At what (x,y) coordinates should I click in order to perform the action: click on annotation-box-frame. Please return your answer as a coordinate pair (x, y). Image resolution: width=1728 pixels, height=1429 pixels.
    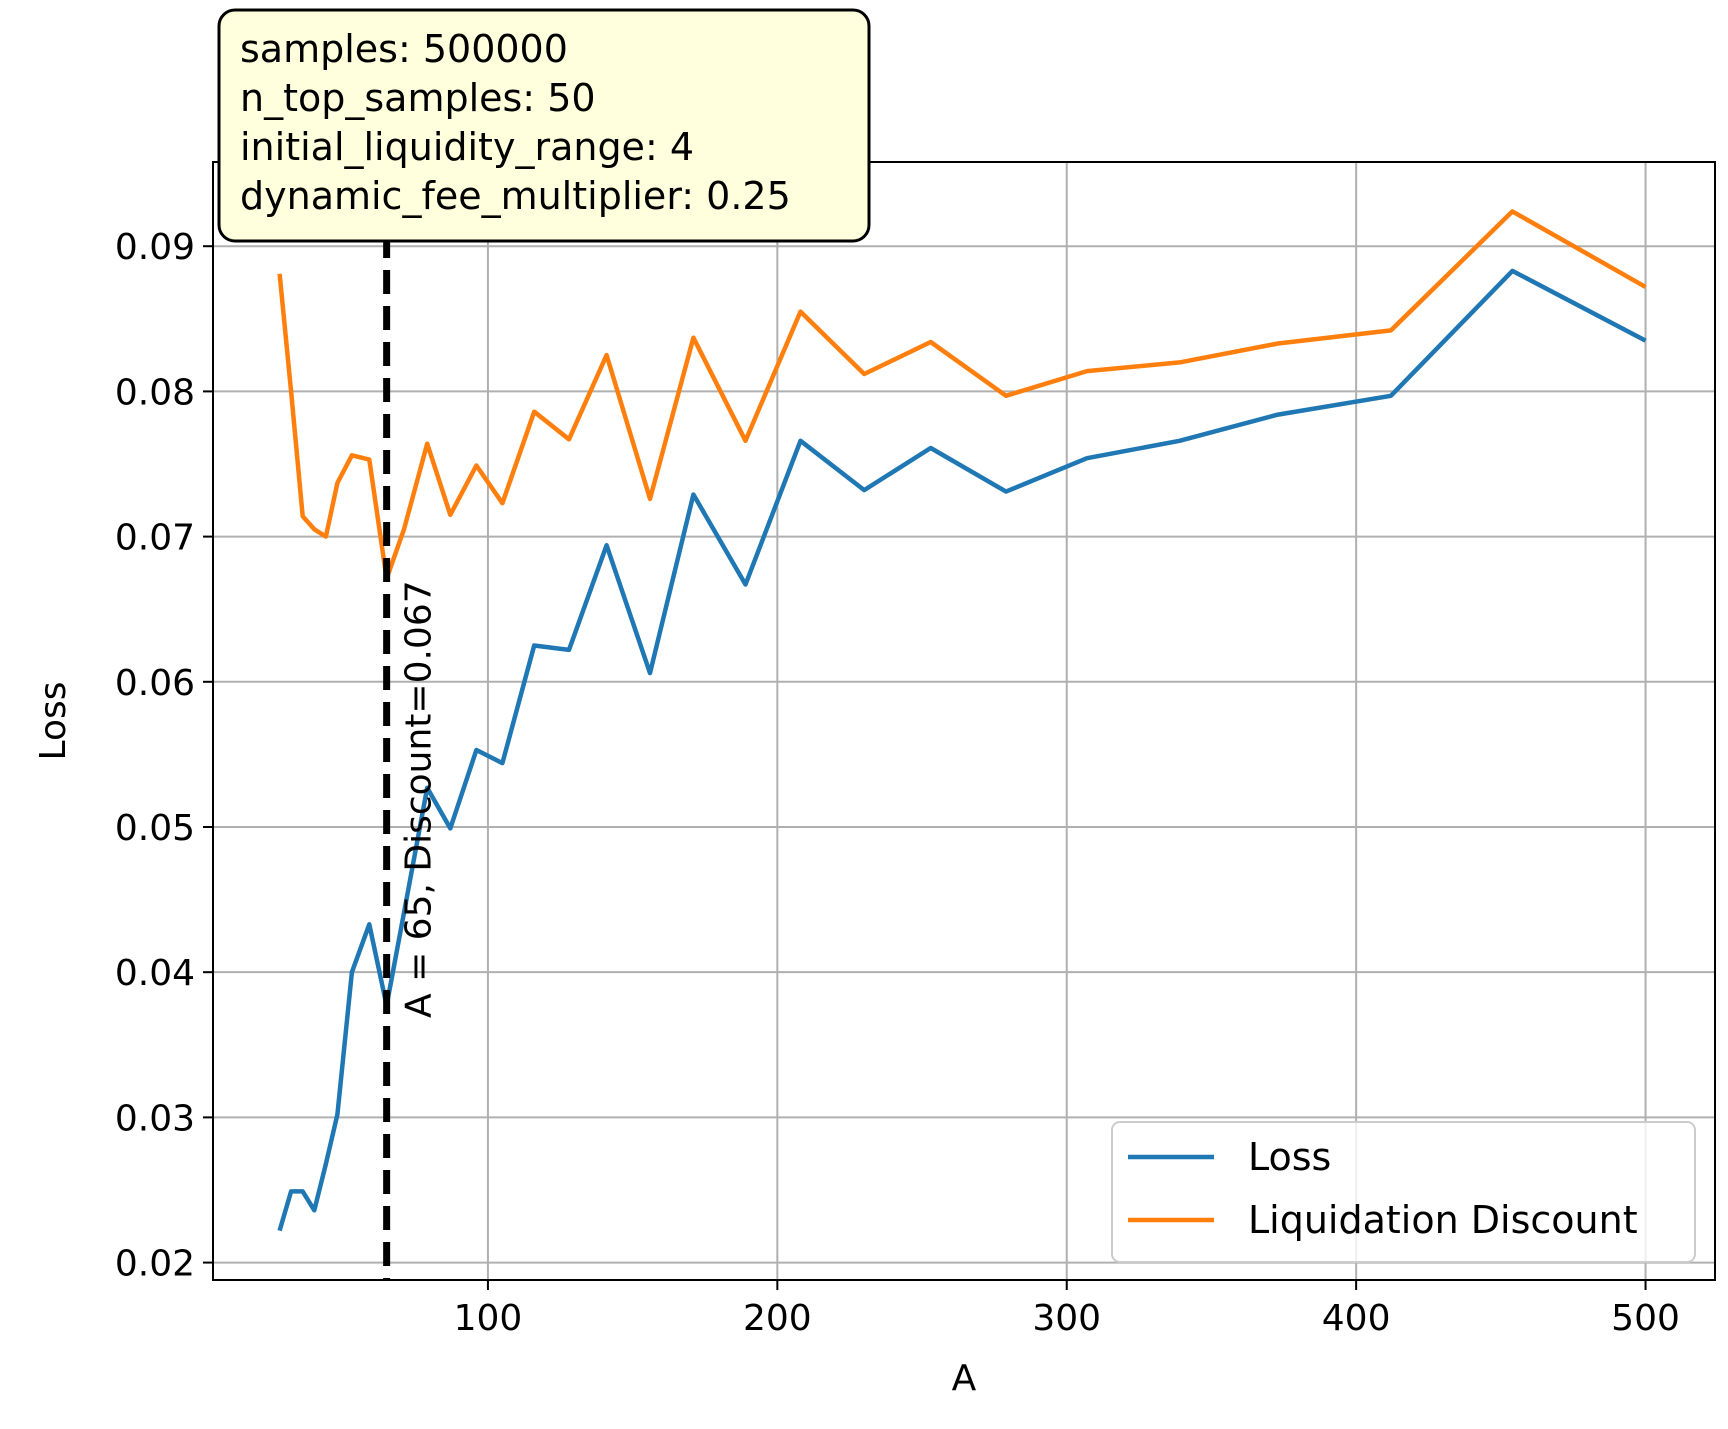
    Looking at the image, I should click on (544, 125).